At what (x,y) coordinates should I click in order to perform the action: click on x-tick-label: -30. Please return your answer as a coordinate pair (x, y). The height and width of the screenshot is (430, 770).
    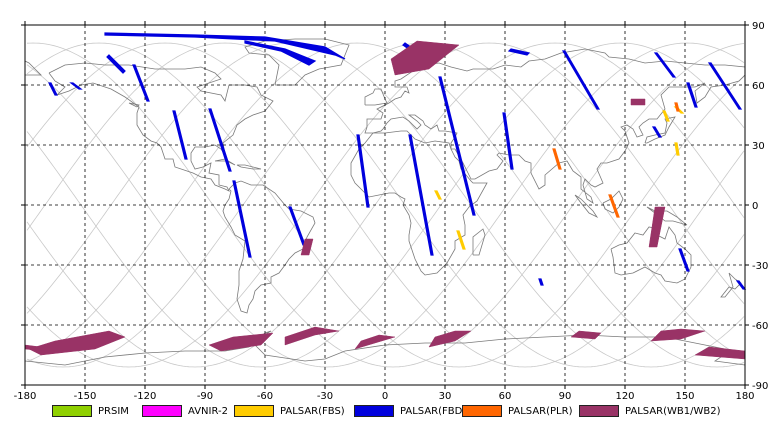
    Looking at the image, I should click on (325, 395).